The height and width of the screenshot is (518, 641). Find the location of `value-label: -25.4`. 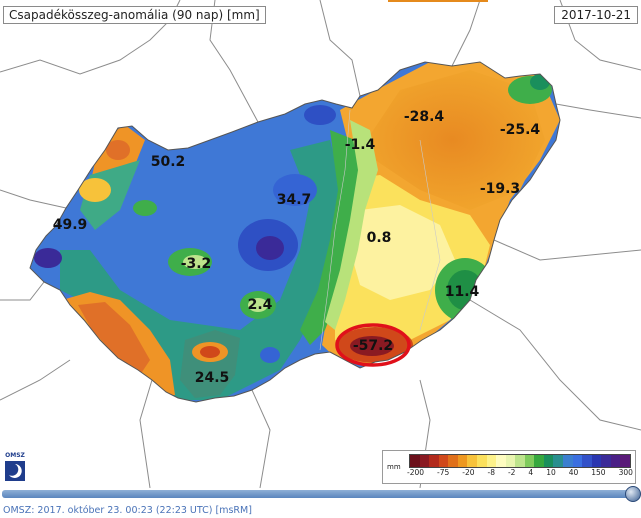

value-label: -25.4 is located at coordinates (520, 130).